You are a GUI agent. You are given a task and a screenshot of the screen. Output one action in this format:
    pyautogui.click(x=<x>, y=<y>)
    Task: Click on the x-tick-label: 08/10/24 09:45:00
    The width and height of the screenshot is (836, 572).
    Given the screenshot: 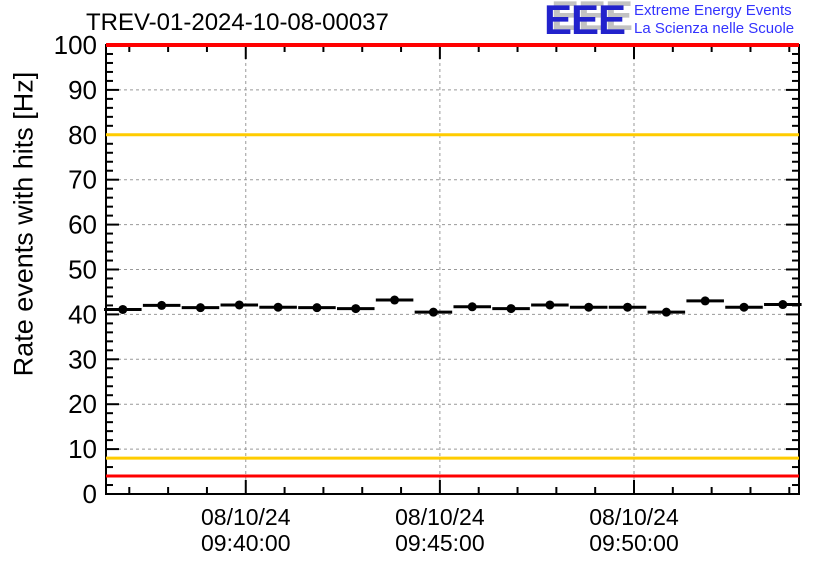 What is the action you would take?
    pyautogui.click(x=440, y=530)
    